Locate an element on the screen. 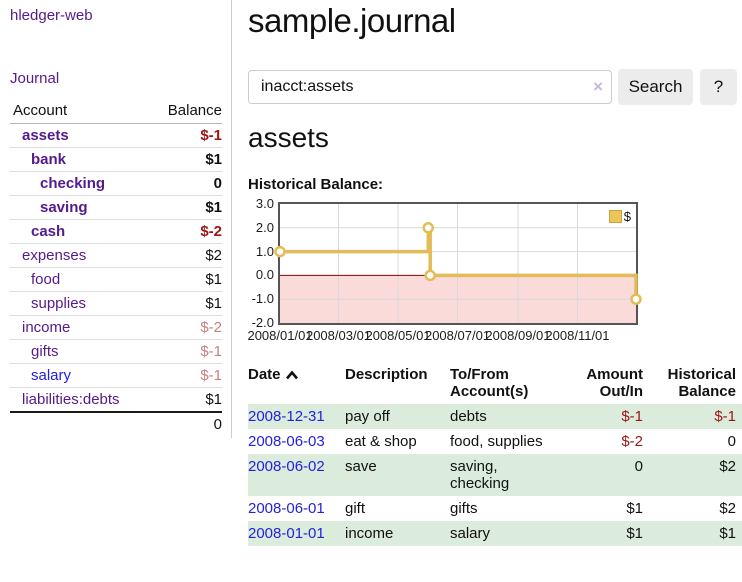 The height and width of the screenshot is (582, 742). y-axis-tick-label: -1.0 is located at coordinates (262, 299).